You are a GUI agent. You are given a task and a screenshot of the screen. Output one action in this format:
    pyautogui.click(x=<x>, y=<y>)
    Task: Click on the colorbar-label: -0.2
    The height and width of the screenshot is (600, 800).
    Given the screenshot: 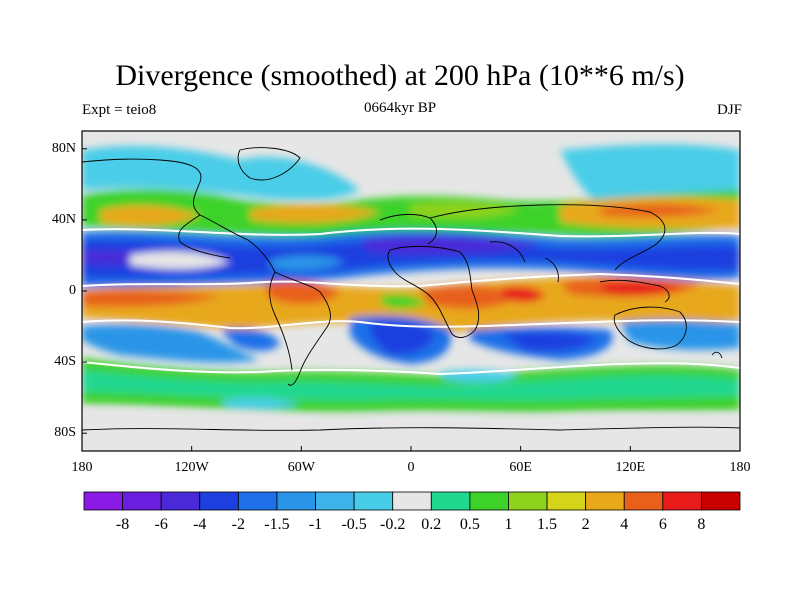 What is the action you would take?
    pyautogui.click(x=393, y=524)
    